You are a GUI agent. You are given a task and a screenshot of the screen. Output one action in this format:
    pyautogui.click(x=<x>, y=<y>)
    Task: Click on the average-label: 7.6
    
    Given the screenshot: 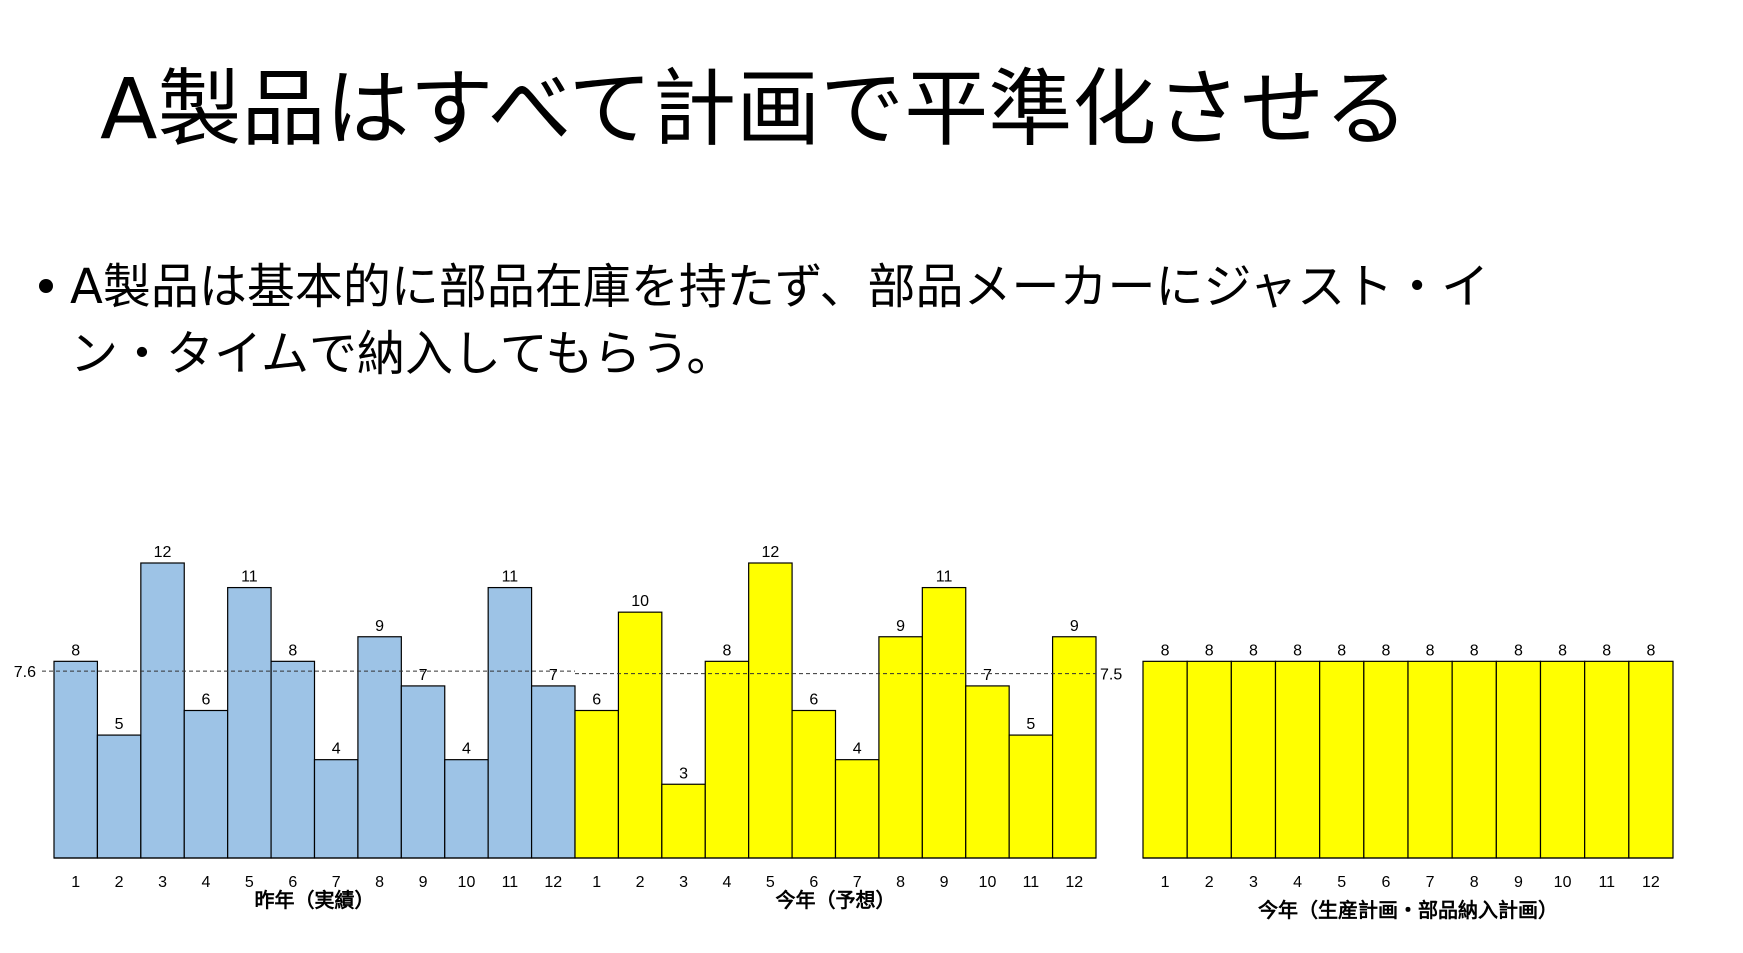 What is the action you would take?
    pyautogui.click(x=25, y=672)
    